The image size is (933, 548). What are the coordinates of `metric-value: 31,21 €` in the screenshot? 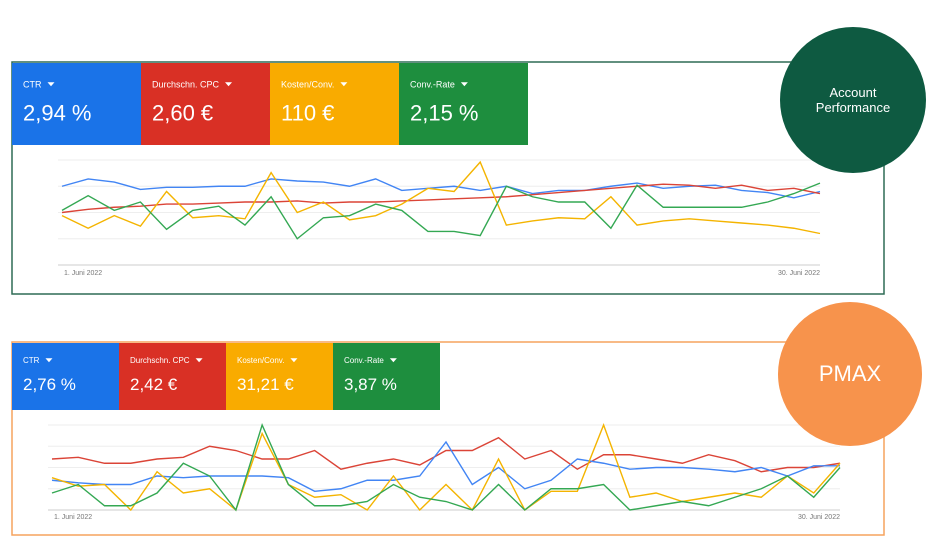 It's located at (265, 384).